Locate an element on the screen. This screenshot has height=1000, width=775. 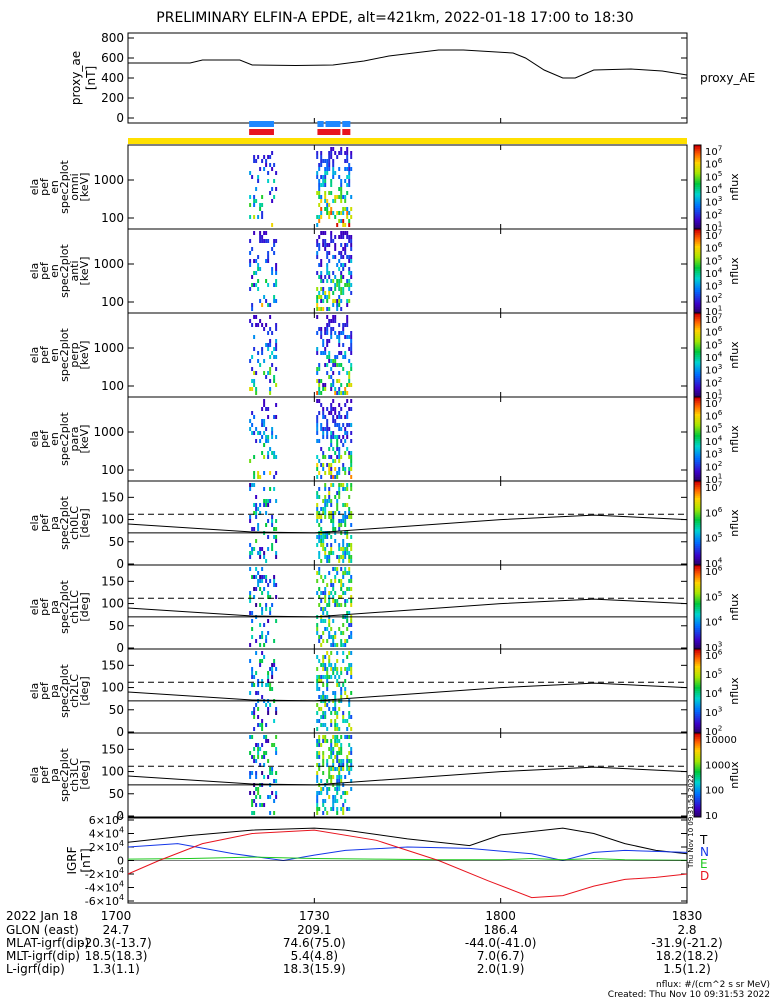
footer-value: 1800 is located at coordinates (500, 916).